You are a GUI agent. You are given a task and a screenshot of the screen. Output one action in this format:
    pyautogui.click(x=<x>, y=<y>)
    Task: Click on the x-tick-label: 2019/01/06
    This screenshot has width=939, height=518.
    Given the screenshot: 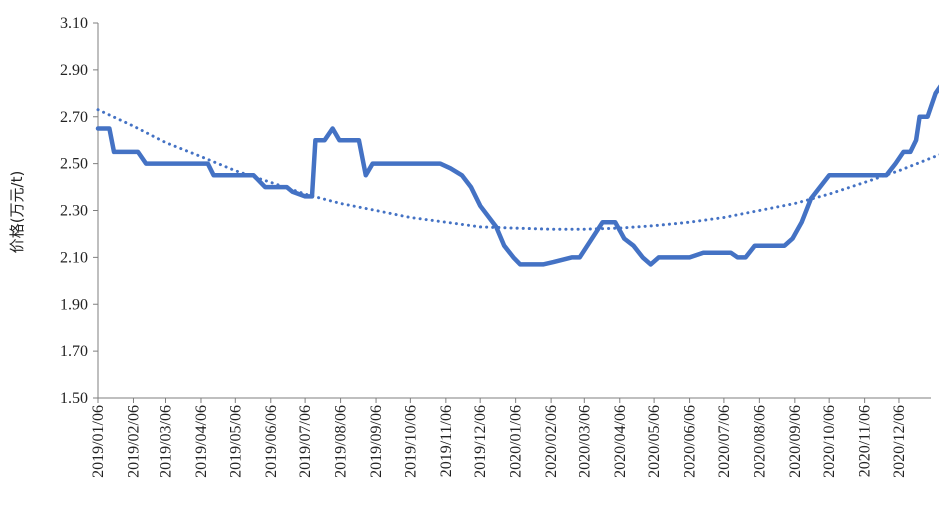 What is the action you would take?
    pyautogui.click(x=98, y=441)
    